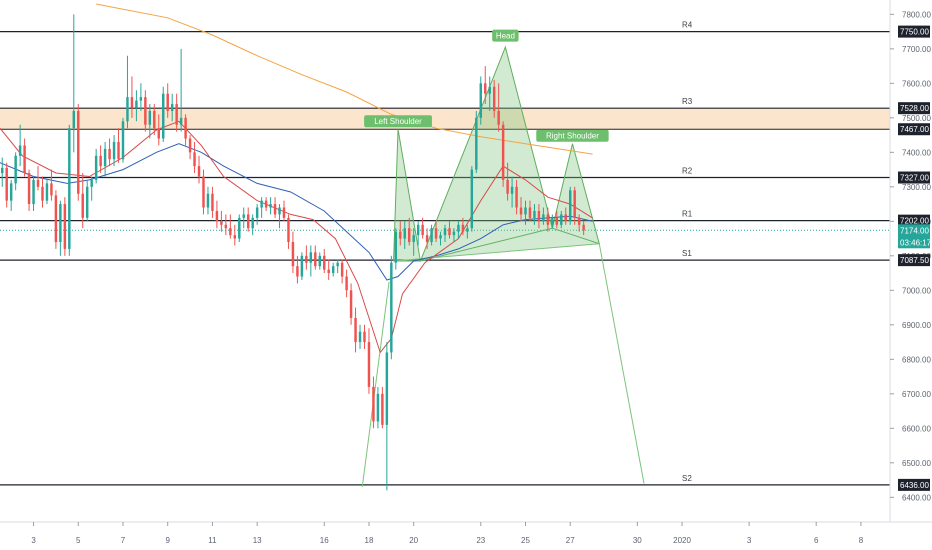  I want to click on time-tick-label: 30, so click(637, 540).